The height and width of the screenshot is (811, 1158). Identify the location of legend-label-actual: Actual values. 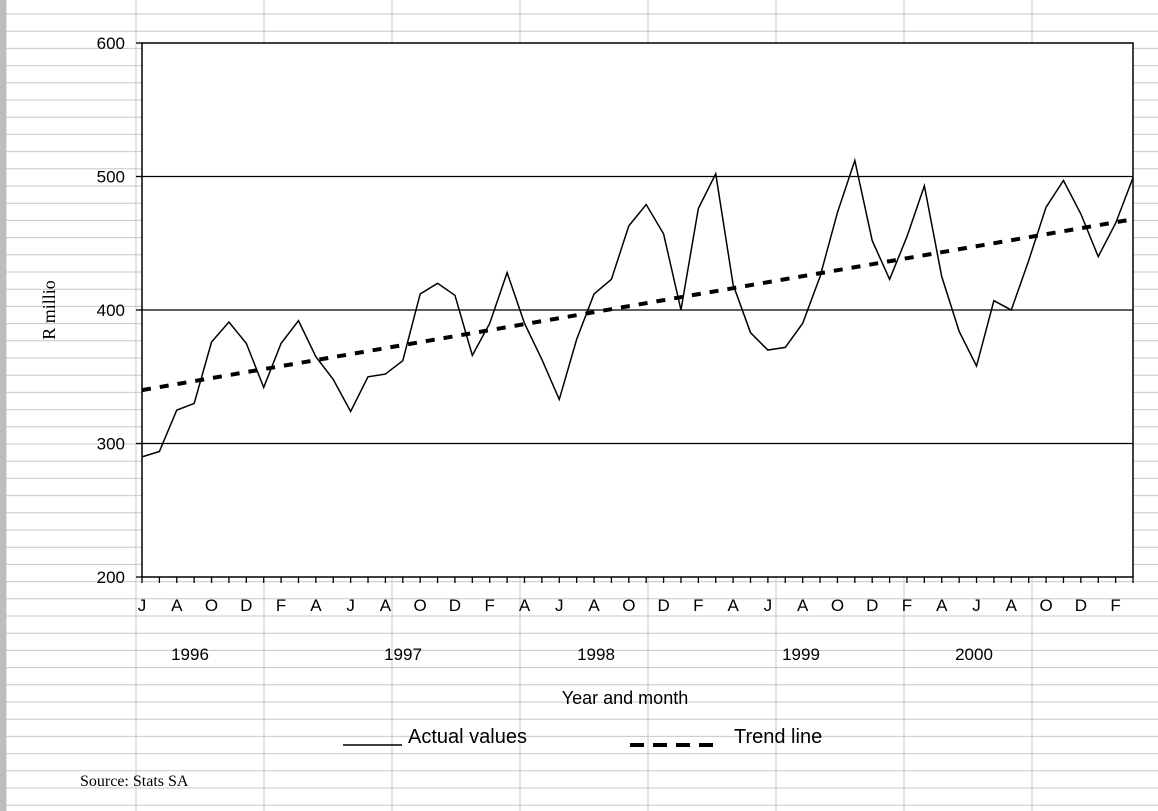
(467, 737).